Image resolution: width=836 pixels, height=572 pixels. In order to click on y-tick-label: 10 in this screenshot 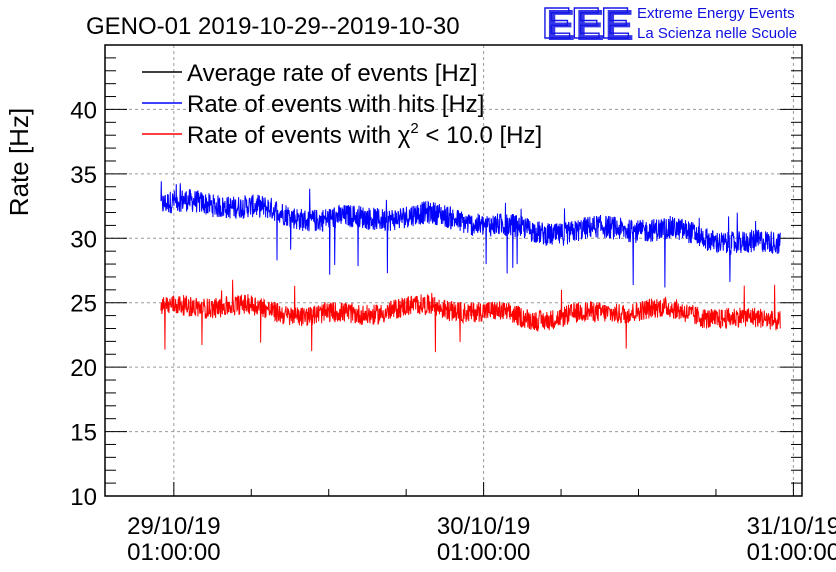, I will do `click(83, 497)`.